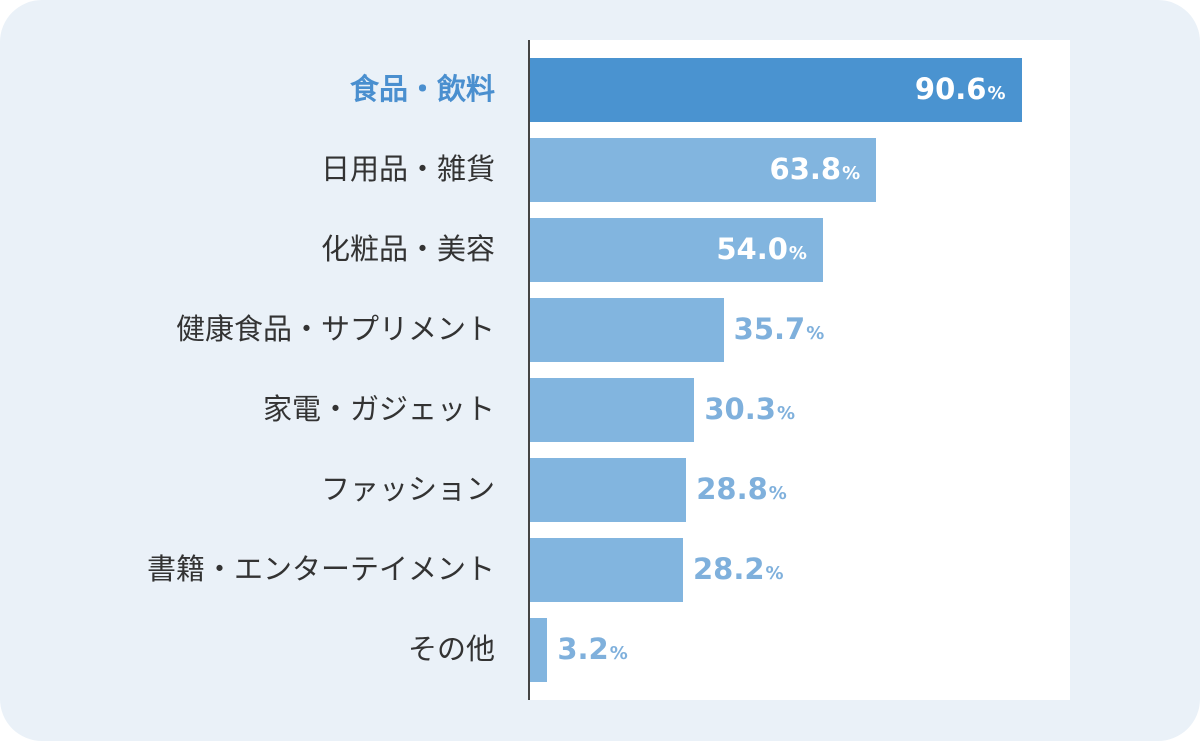 This screenshot has height=741, width=1200. I want to click on value-label: 54.0%, so click(761, 249).